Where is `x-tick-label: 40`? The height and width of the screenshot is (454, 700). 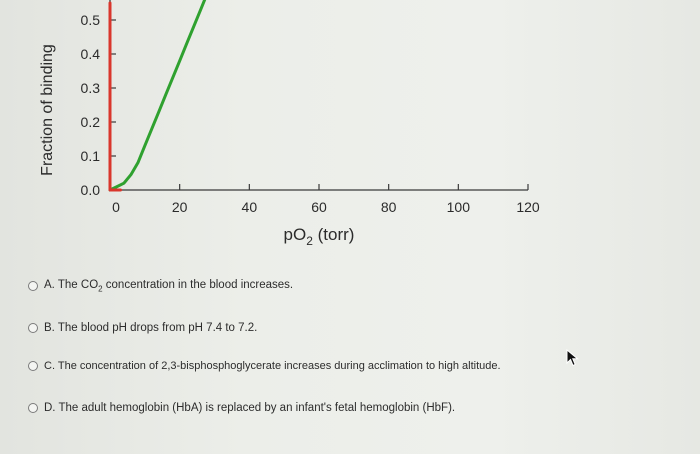 x-tick-label: 40 is located at coordinates (250, 207).